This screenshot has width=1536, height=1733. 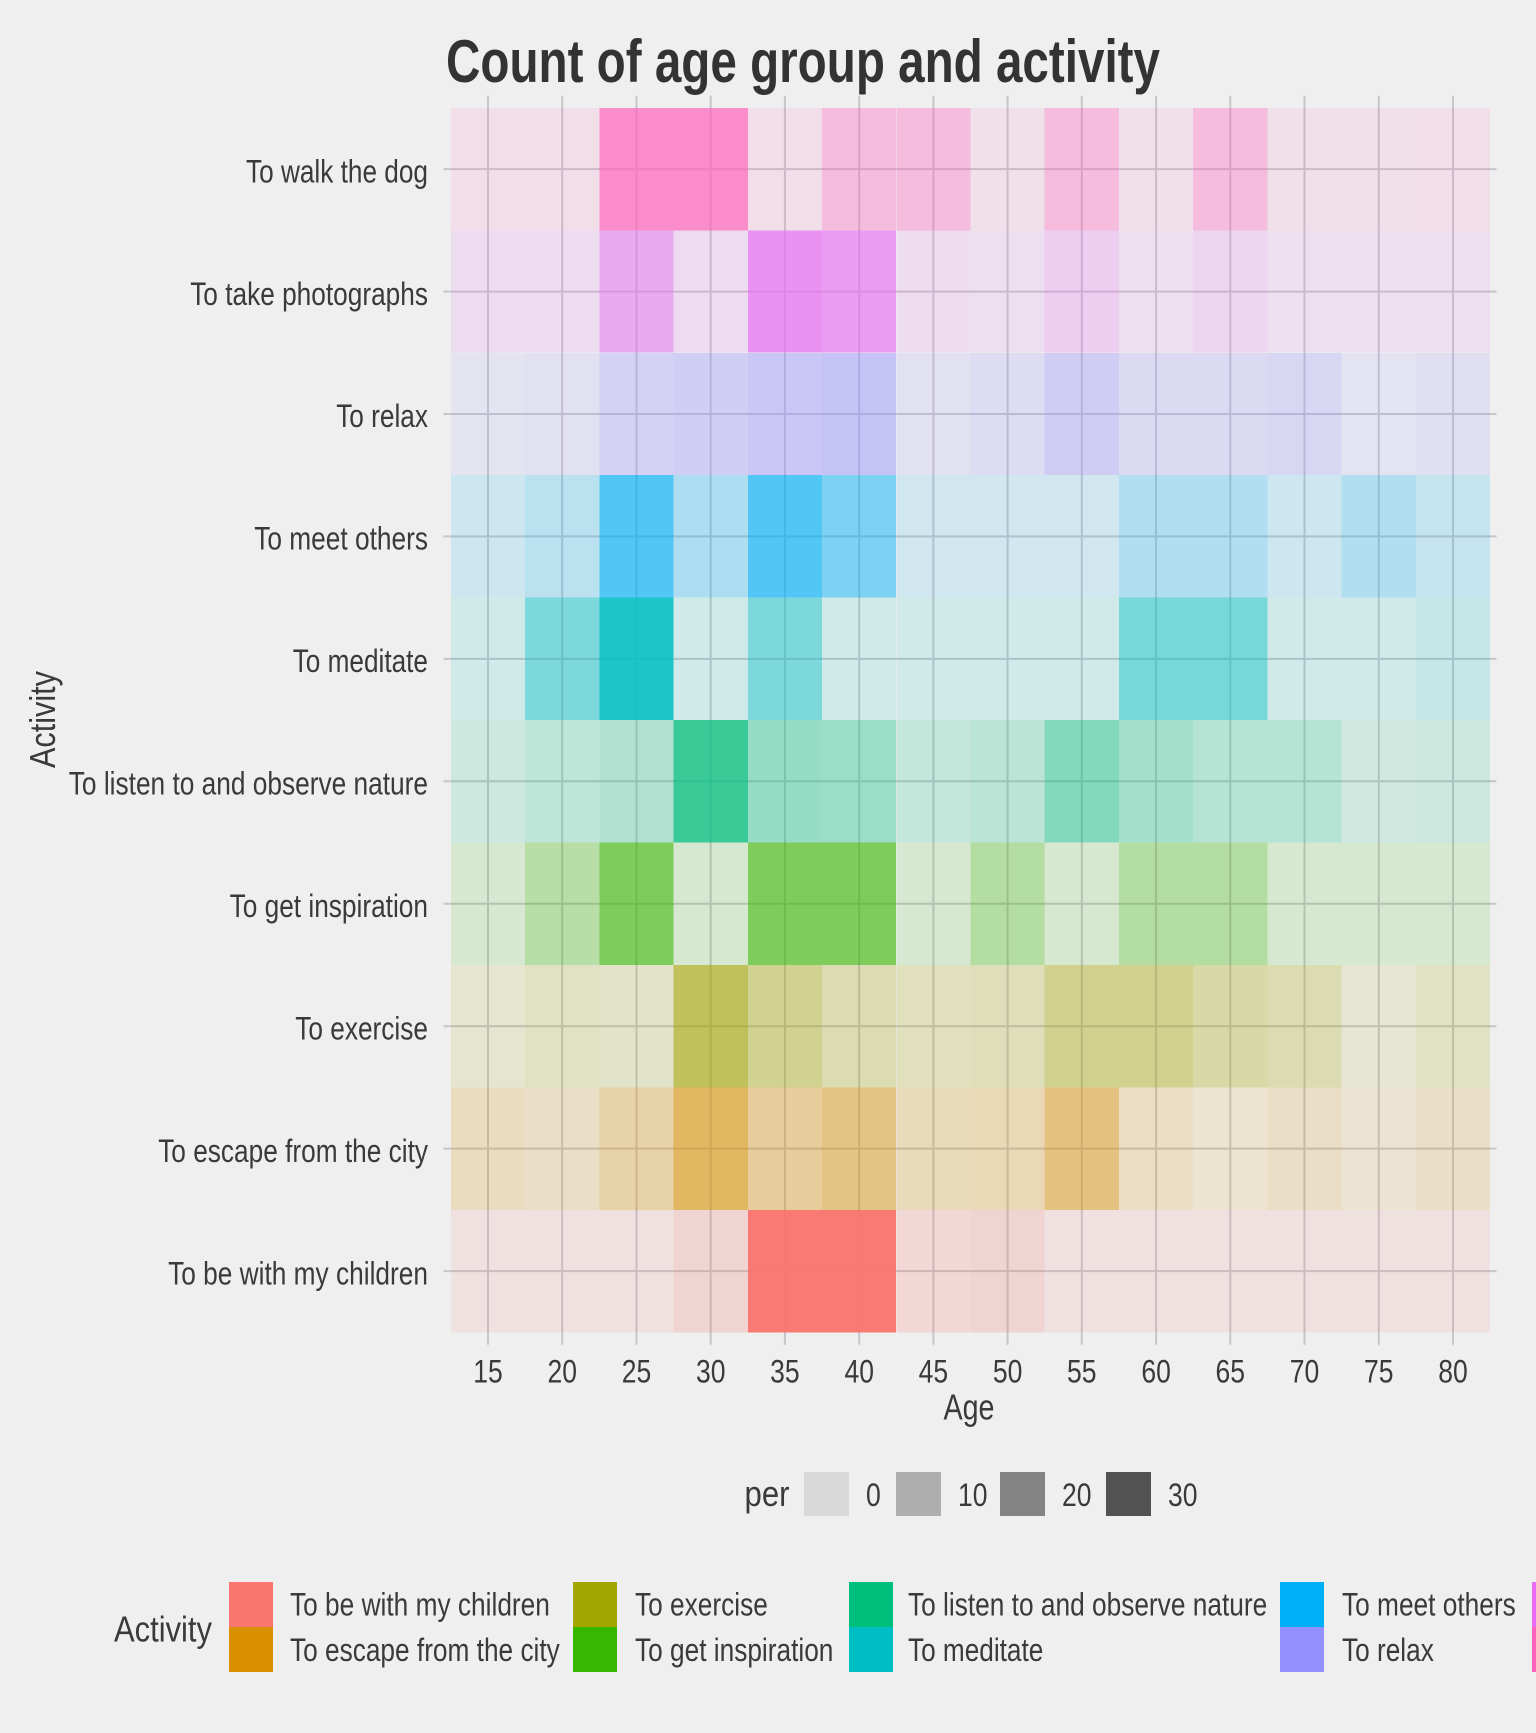 What do you see at coordinates (337, 171) in the screenshot?
I see `svg-text: To walk the dog` at bounding box center [337, 171].